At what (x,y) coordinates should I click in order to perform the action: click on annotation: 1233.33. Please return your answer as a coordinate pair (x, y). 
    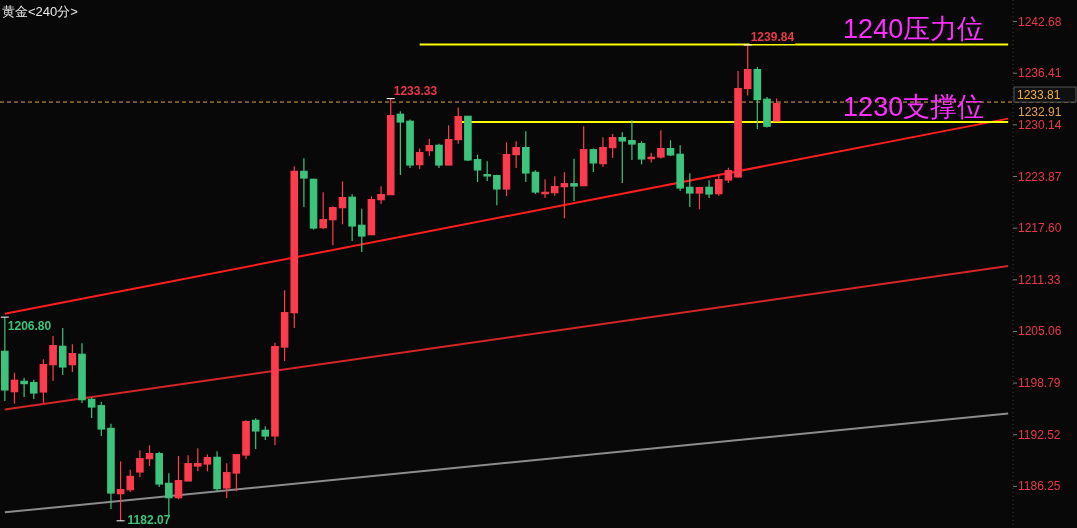
    Looking at the image, I should click on (415, 90).